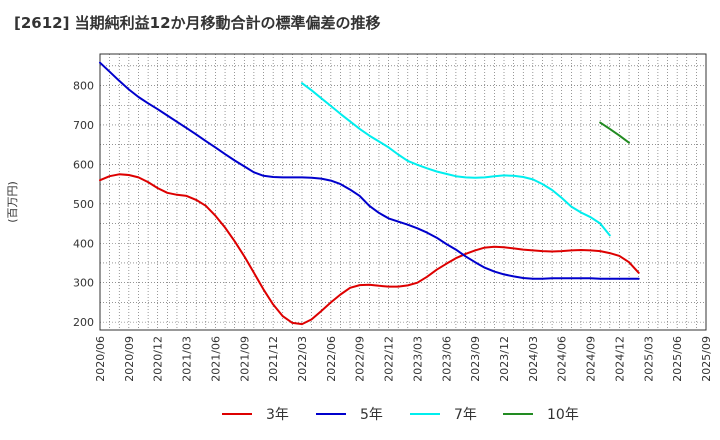  I want to click on x-tick-label: 2024/12, so click(619, 359).